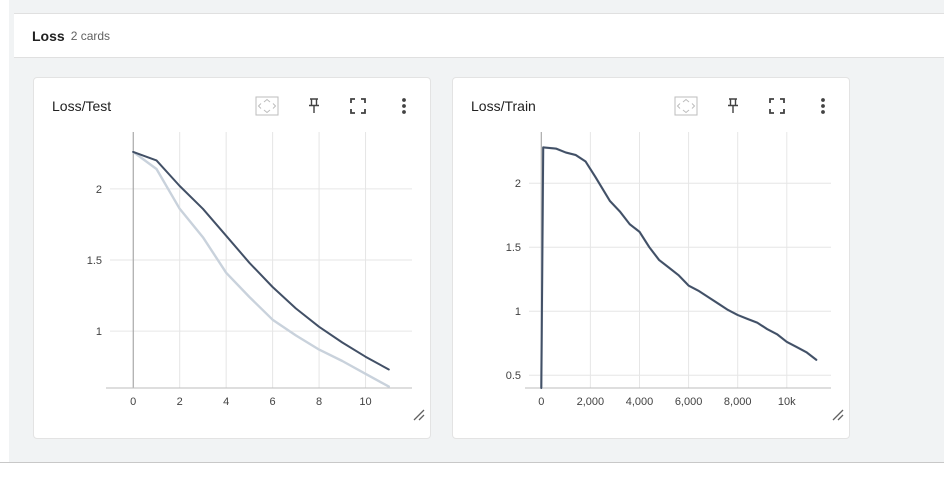 Image resolution: width=944 pixels, height=477 pixels. I want to click on group-card-count: 2 cards, so click(90, 35).